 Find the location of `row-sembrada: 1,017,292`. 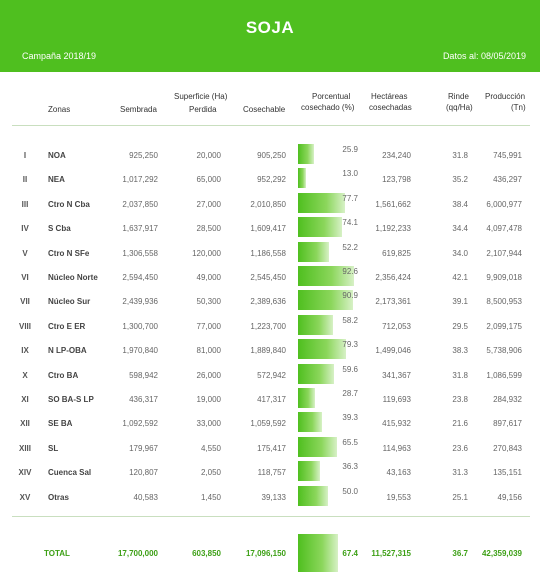

row-sembrada: 1,017,292 is located at coordinates (140, 180).